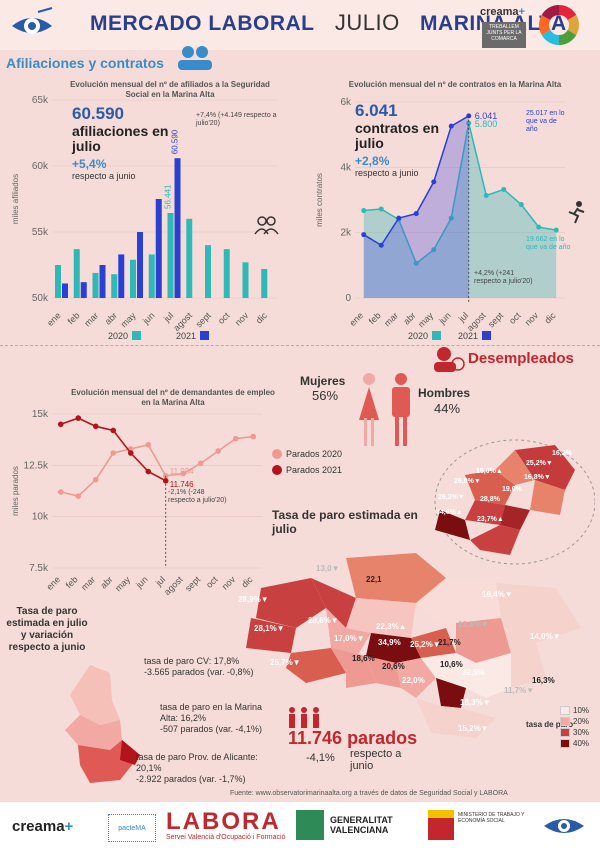 The height and width of the screenshot is (853, 600). What do you see at coordinates (451, 497) in the screenshot?
I see `zoom-rate-label: 26,3%▼` at bounding box center [451, 497].